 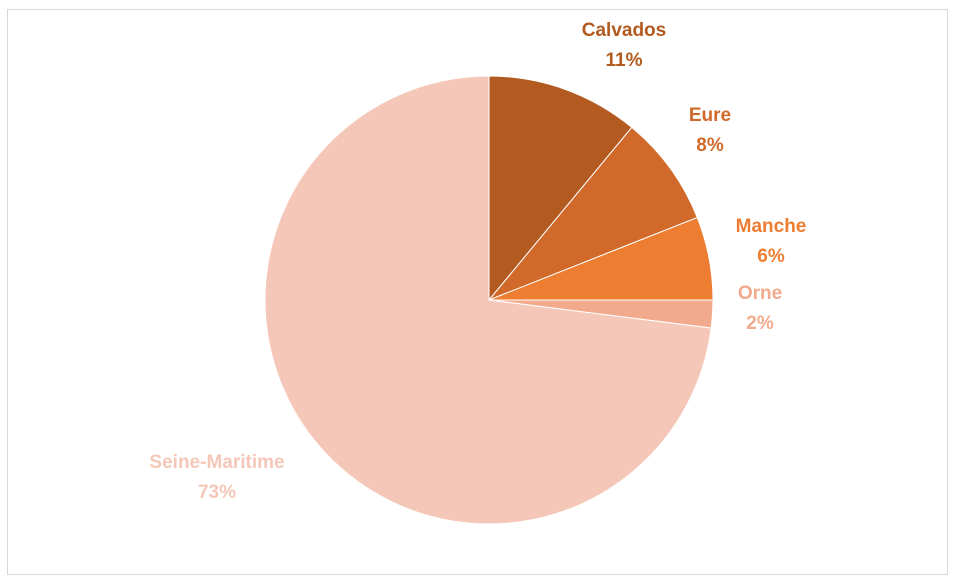 I want to click on slice-name-label: Manche, so click(x=771, y=226).